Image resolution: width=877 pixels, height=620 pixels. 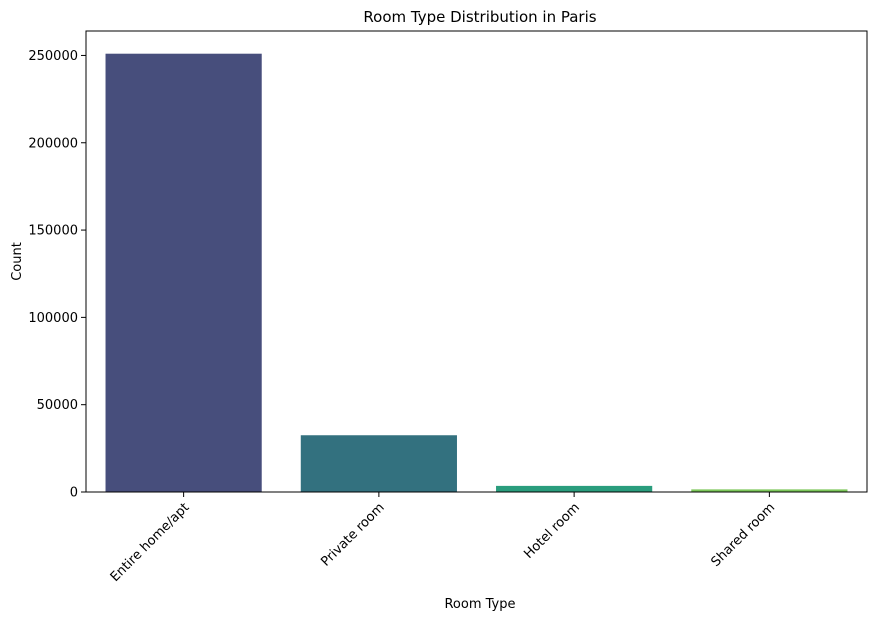 I want to click on y-tick-label: 150000, so click(x=53, y=231).